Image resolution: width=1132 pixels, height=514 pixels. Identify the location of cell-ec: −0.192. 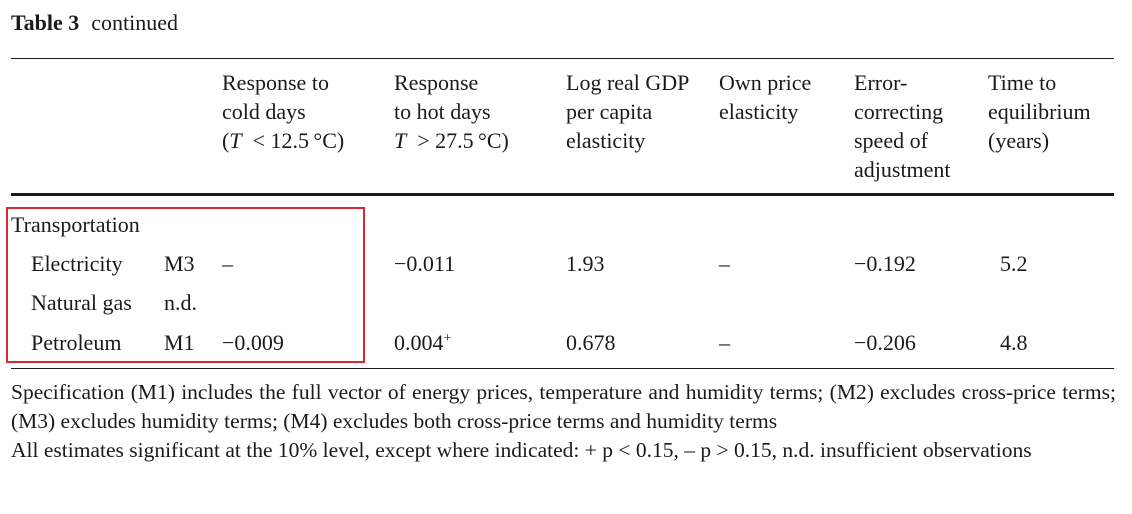
(885, 263).